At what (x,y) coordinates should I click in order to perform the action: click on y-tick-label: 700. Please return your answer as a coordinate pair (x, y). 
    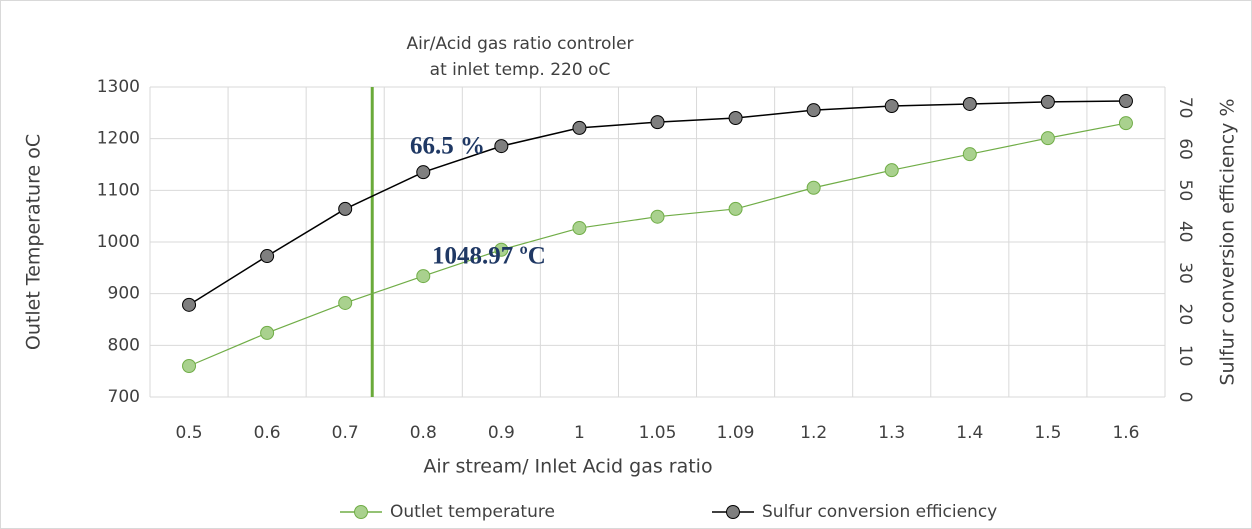
    Looking at the image, I should click on (124, 397).